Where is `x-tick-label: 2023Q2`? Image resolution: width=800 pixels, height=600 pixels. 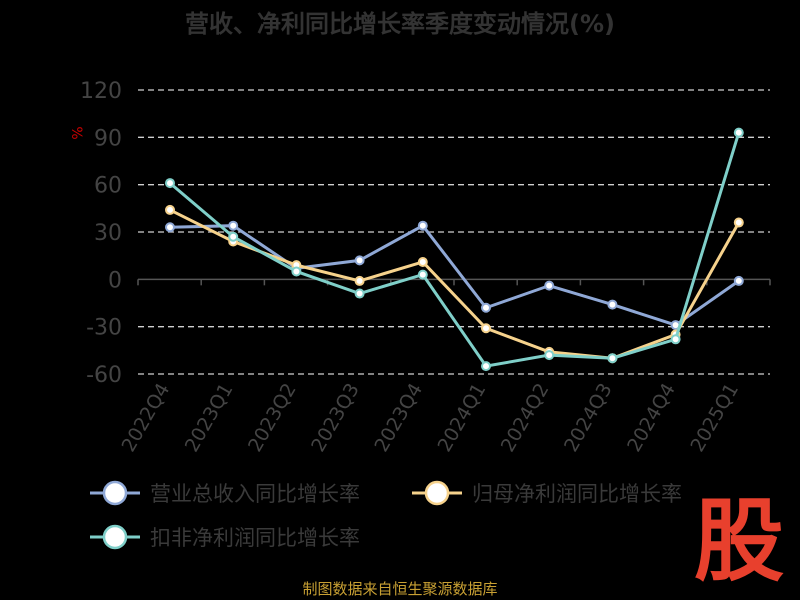 x-tick-label: 2023Q2 is located at coordinates (272, 418).